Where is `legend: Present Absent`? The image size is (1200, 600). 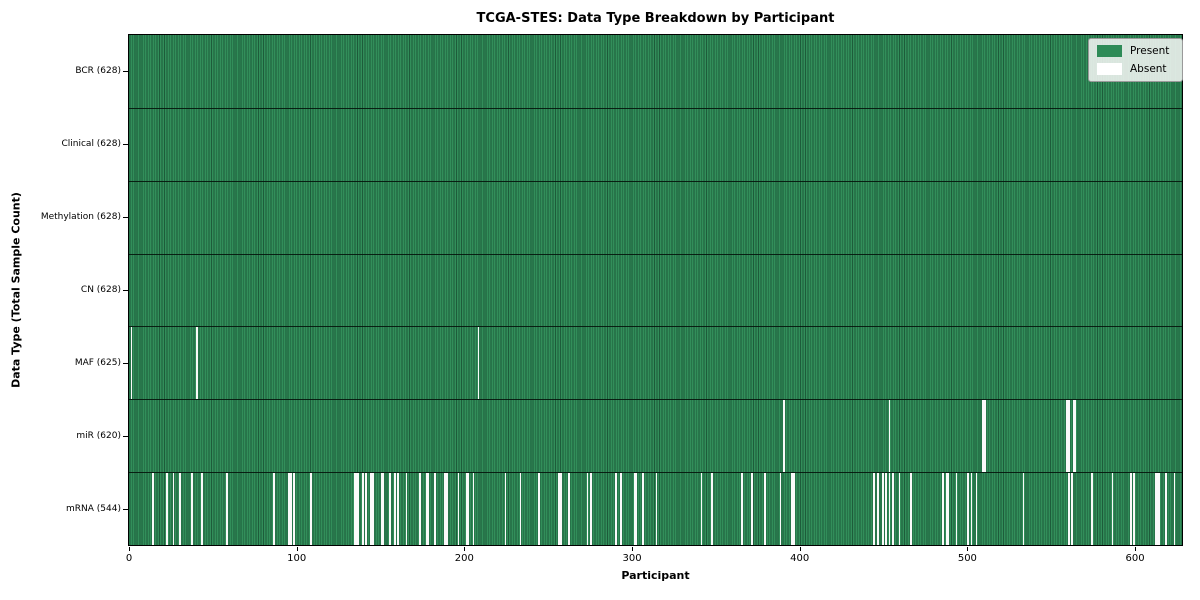 legend: Present Absent is located at coordinates (1135, 60).